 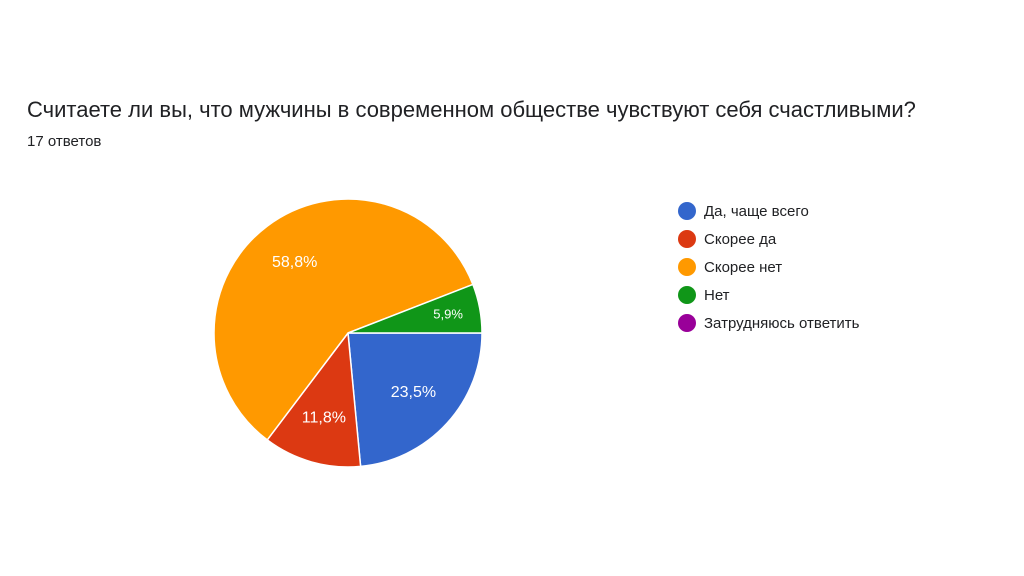 I want to click on pie-slice-label-4: 5,9%, so click(x=448, y=314).